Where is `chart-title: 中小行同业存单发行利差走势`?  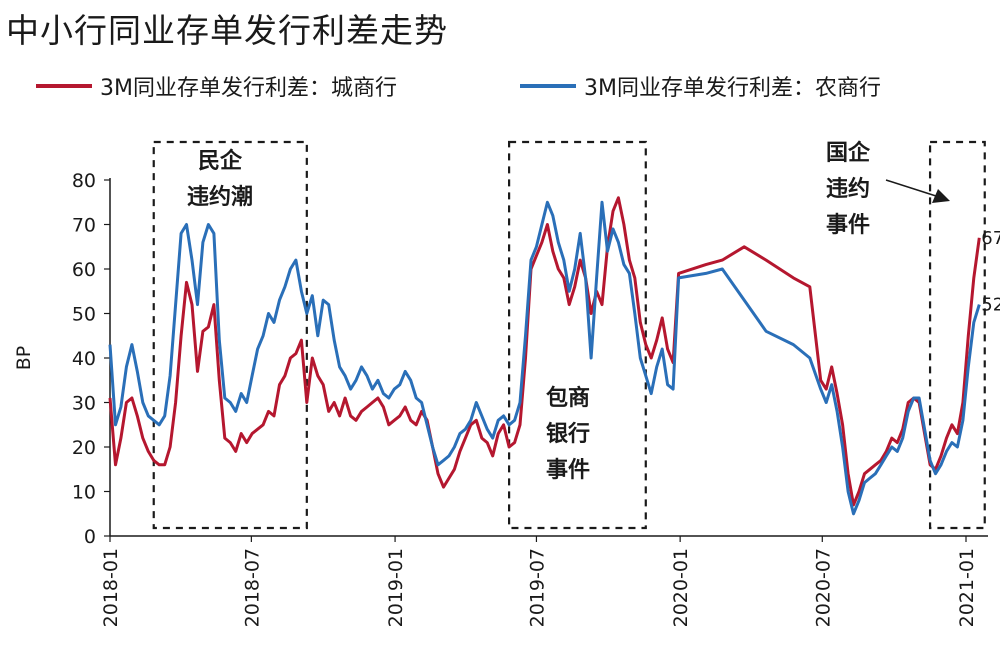
chart-title: 中小行同业存单发行利差走势 is located at coordinates (227, 30).